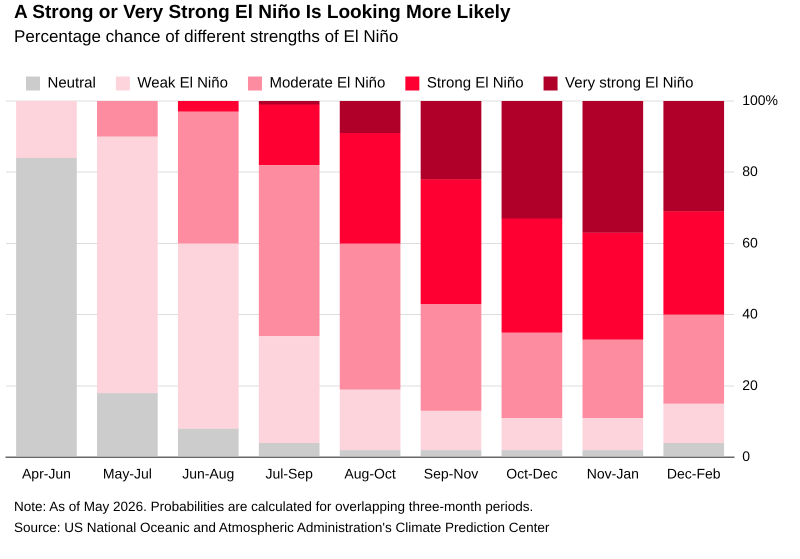 This screenshot has width=800, height=559. What do you see at coordinates (182, 83) in the screenshot?
I see `legend-label: Weak El Niño` at bounding box center [182, 83].